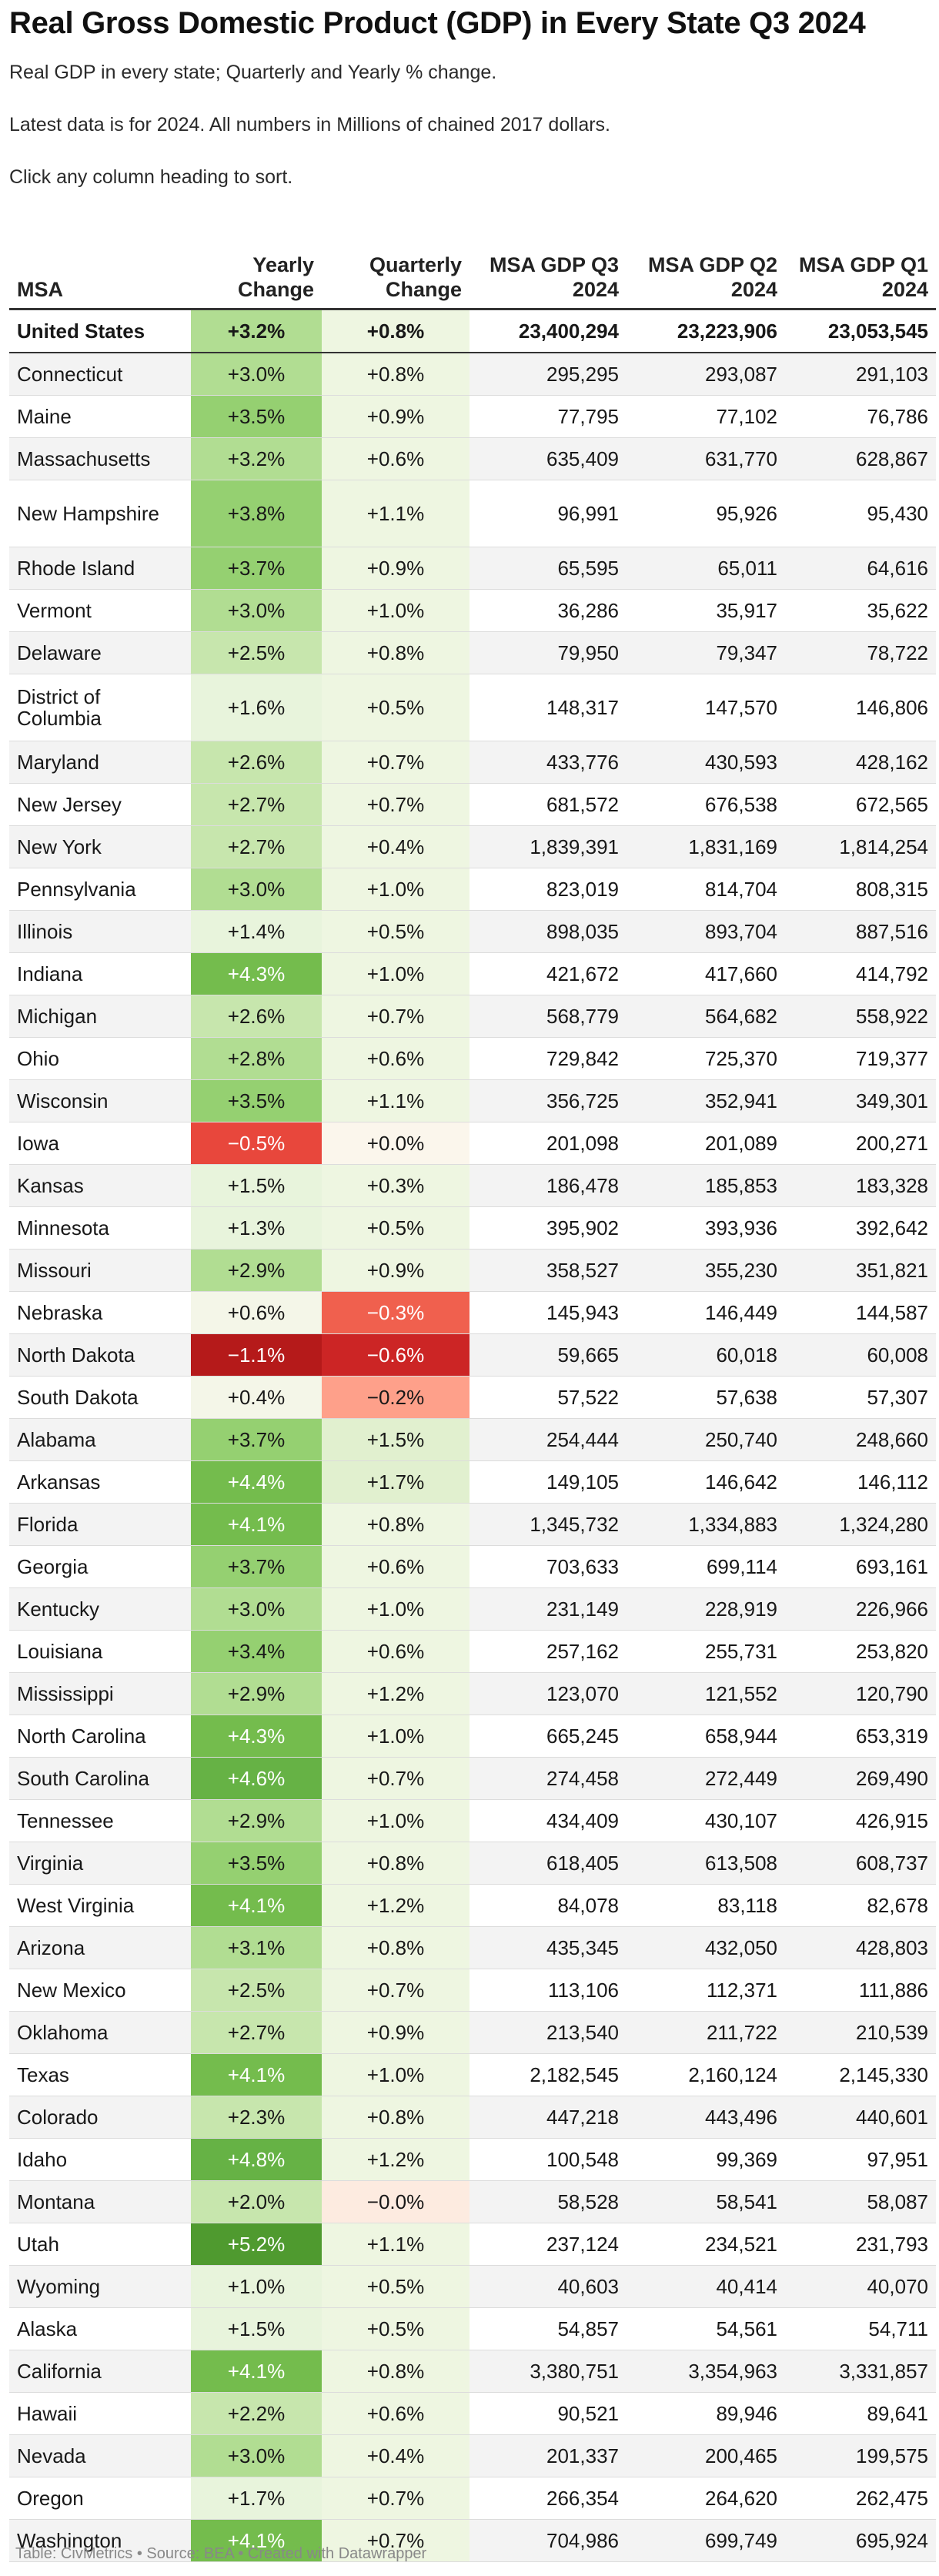 The height and width of the screenshot is (2576, 939). I want to click on gdp-q1-2024-cell: 76,786, so click(860, 417).